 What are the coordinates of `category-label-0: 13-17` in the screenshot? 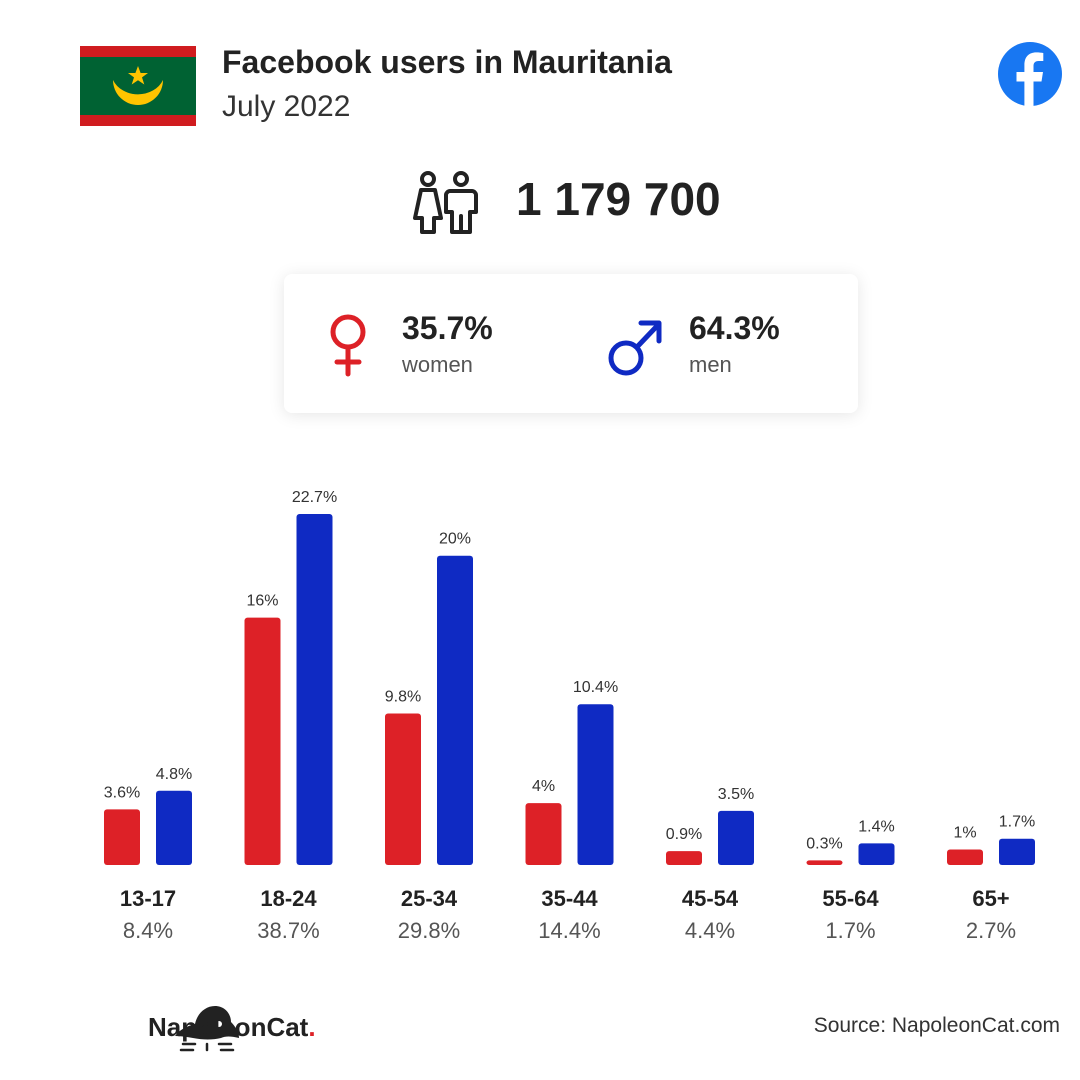 It's located at (148, 898).